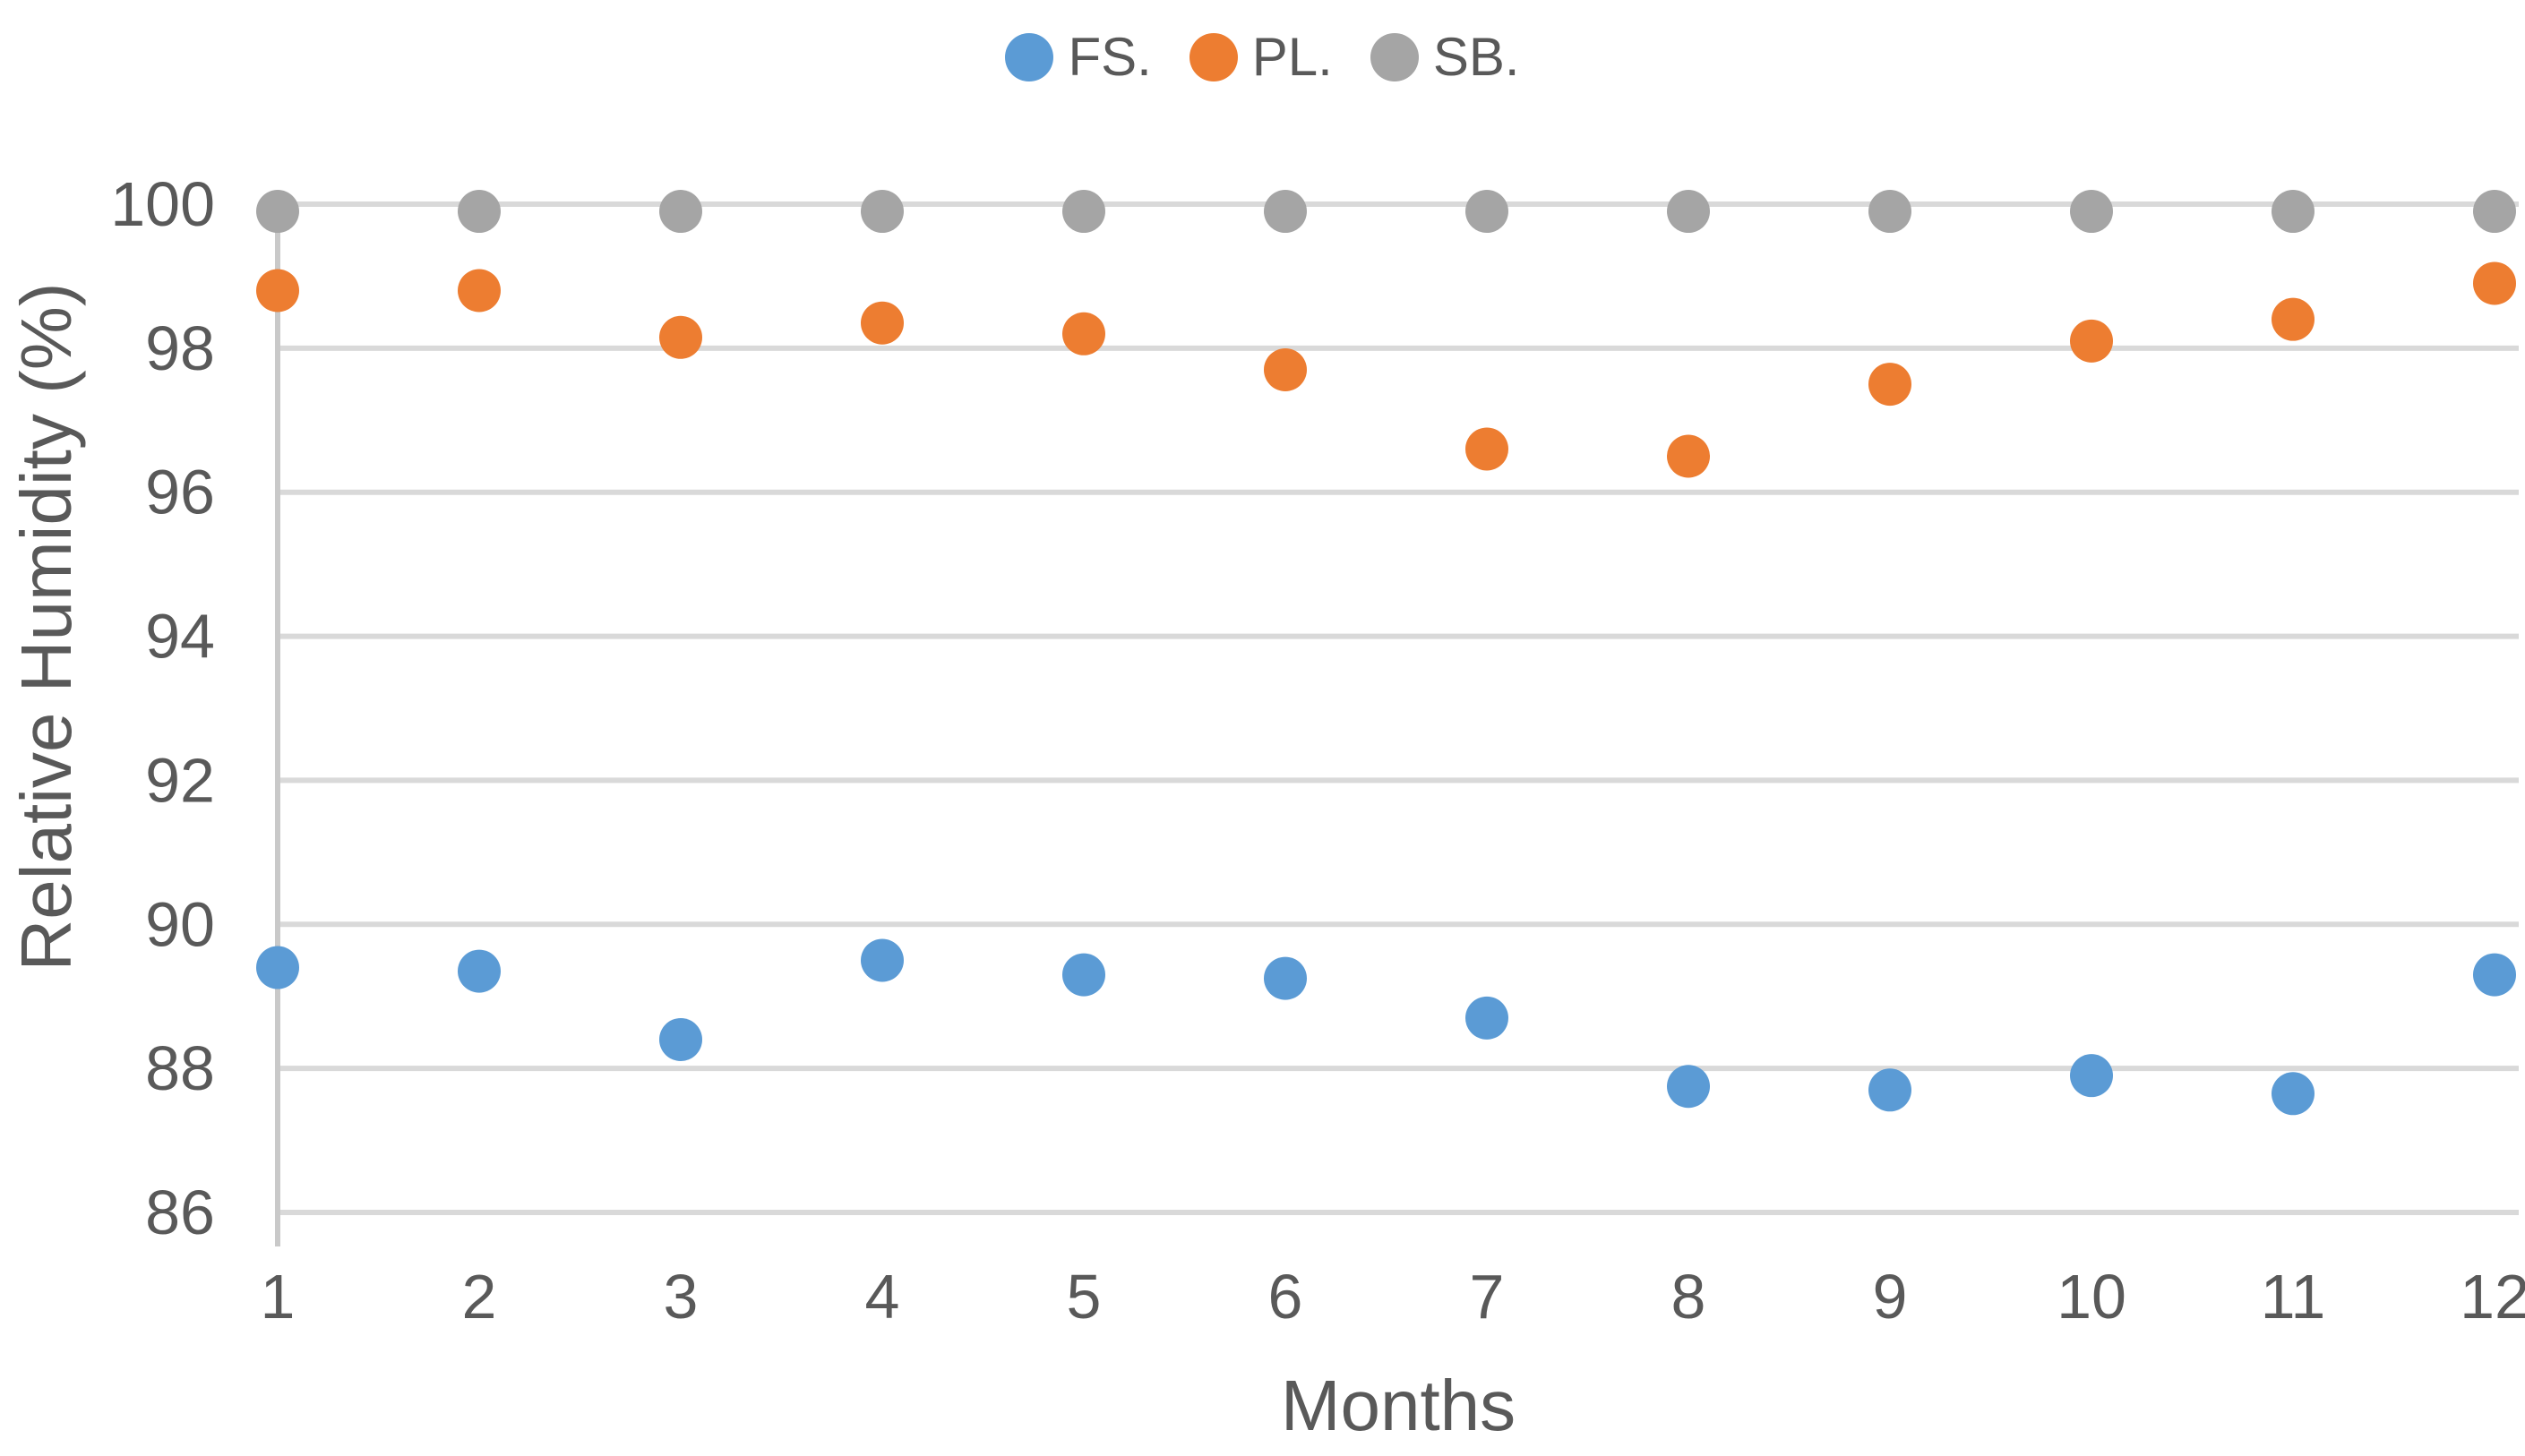  I want to click on x-tick-label-5: 5, so click(1084, 1297).